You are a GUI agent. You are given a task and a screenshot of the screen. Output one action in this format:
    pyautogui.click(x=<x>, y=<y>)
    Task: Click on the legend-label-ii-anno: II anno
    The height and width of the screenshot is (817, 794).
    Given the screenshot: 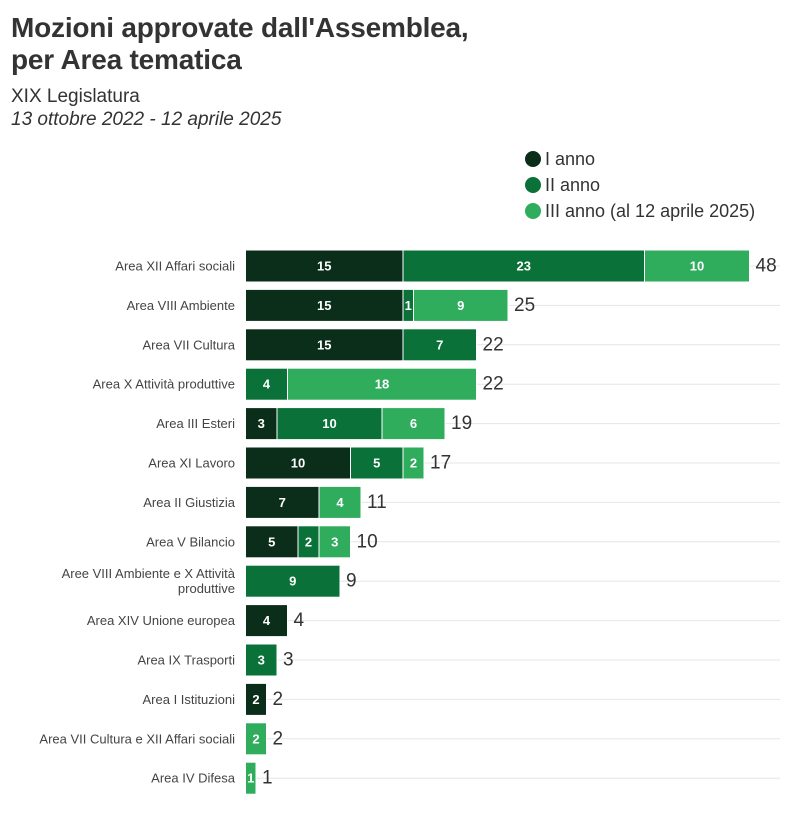 What is the action you would take?
    pyautogui.click(x=573, y=184)
    